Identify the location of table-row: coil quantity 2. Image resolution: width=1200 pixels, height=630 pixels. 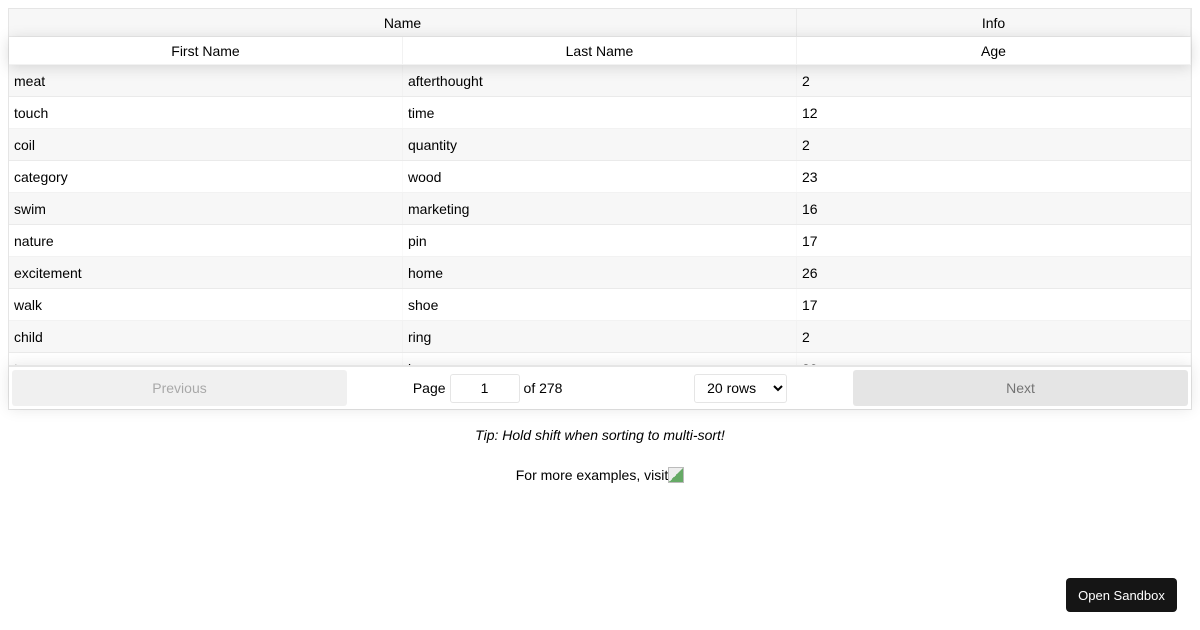
(600, 145).